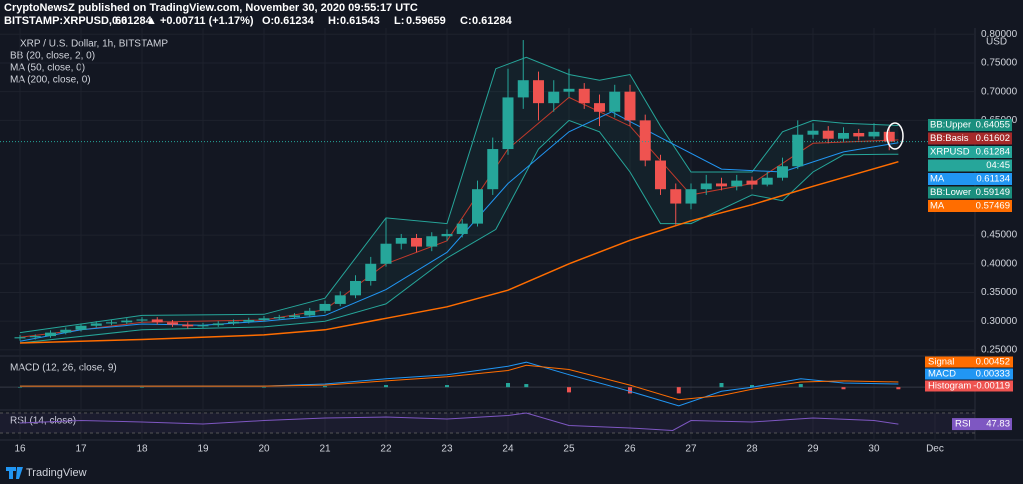 This screenshot has width=1023, height=484. I want to click on y-tick-label: 0.40000, so click(999, 263).